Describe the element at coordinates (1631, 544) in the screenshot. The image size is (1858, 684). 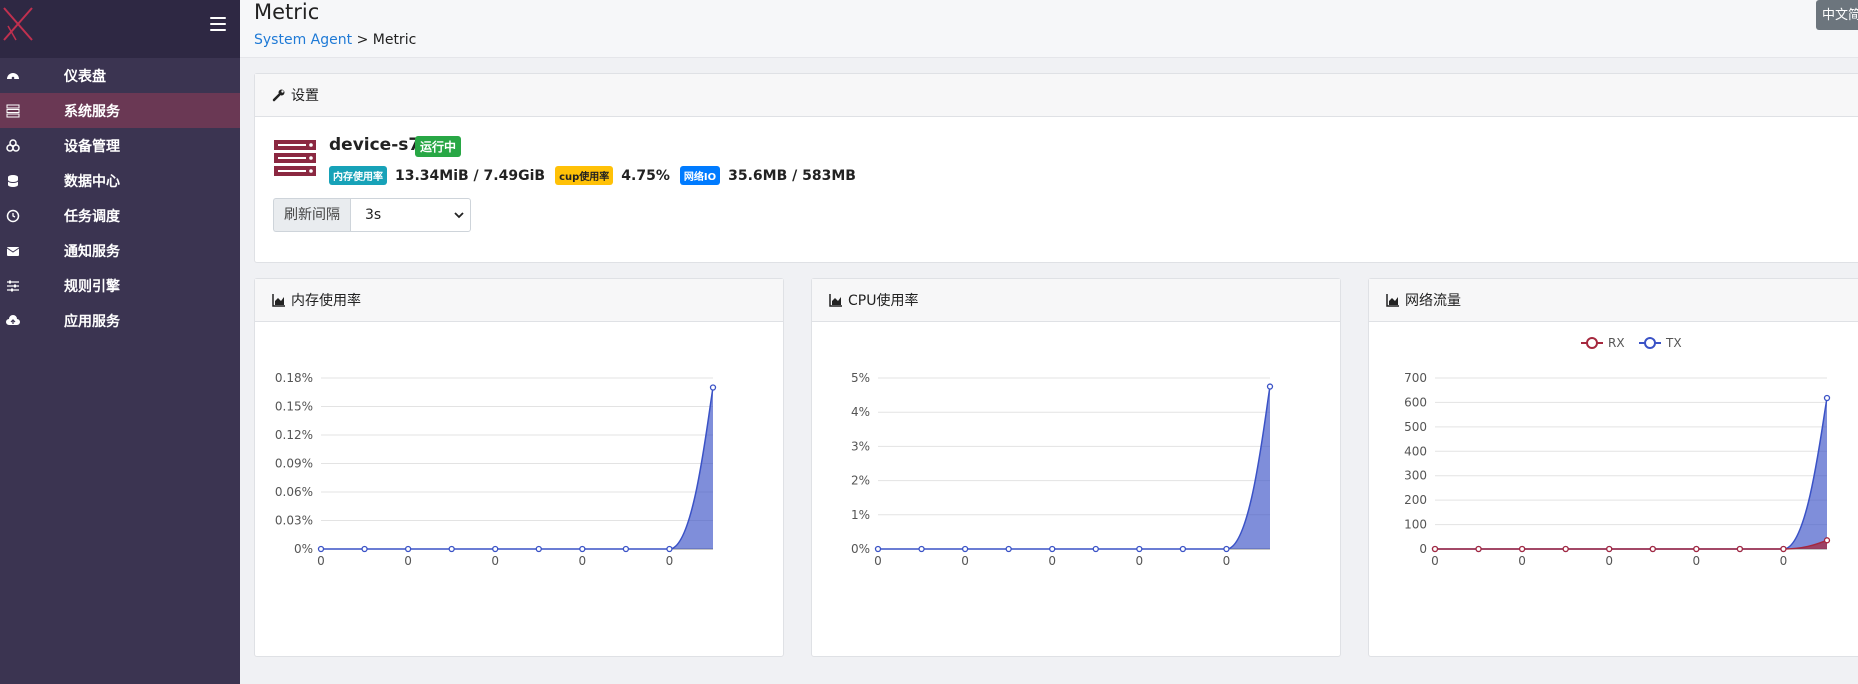
I see `series-area-rx` at that location.